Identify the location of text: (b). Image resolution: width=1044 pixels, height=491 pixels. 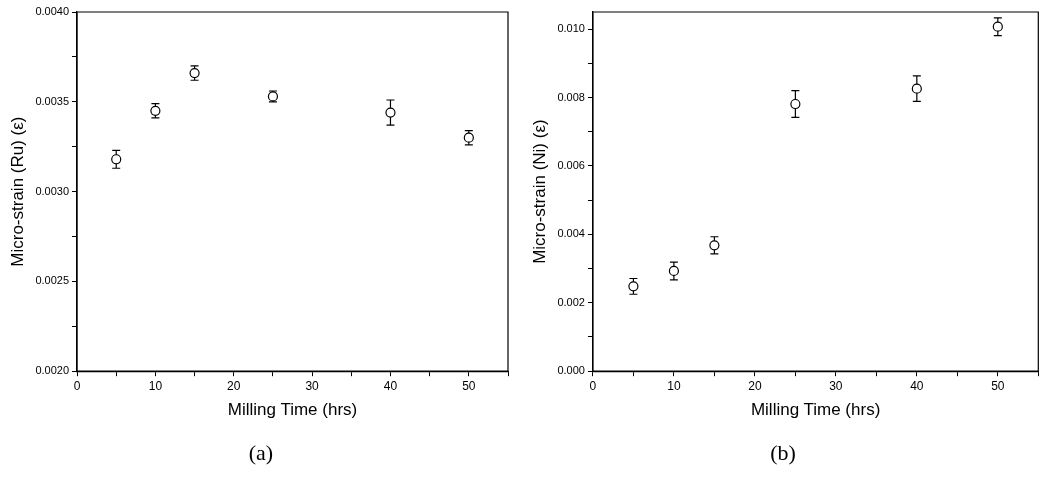
(783, 453).